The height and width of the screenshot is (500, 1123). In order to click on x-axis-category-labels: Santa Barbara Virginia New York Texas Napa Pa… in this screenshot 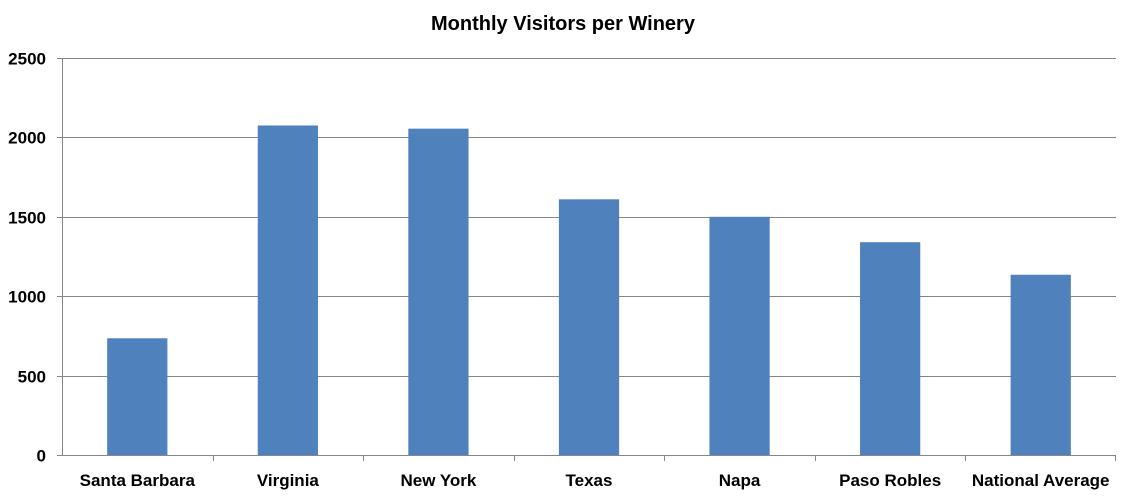, I will do `click(595, 480)`.